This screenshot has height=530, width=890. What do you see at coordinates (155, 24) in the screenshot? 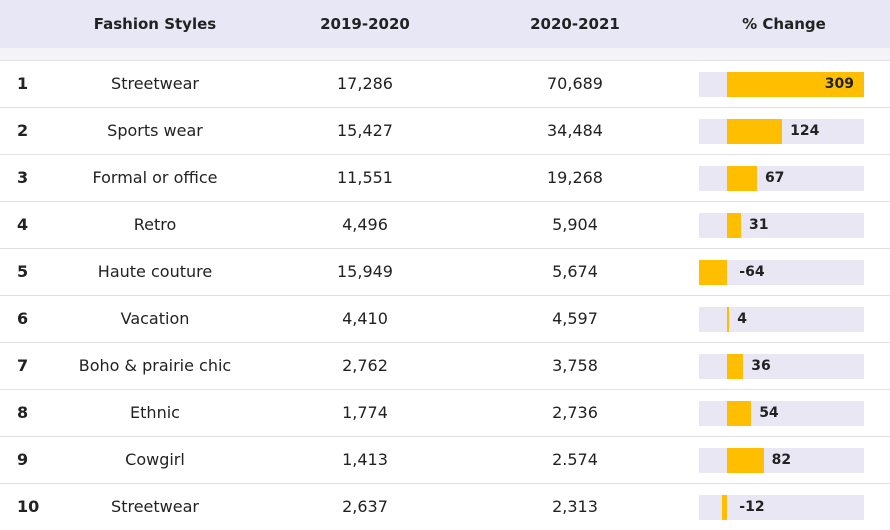
I see `header-fashion-styles: Fashion Styles` at bounding box center [155, 24].